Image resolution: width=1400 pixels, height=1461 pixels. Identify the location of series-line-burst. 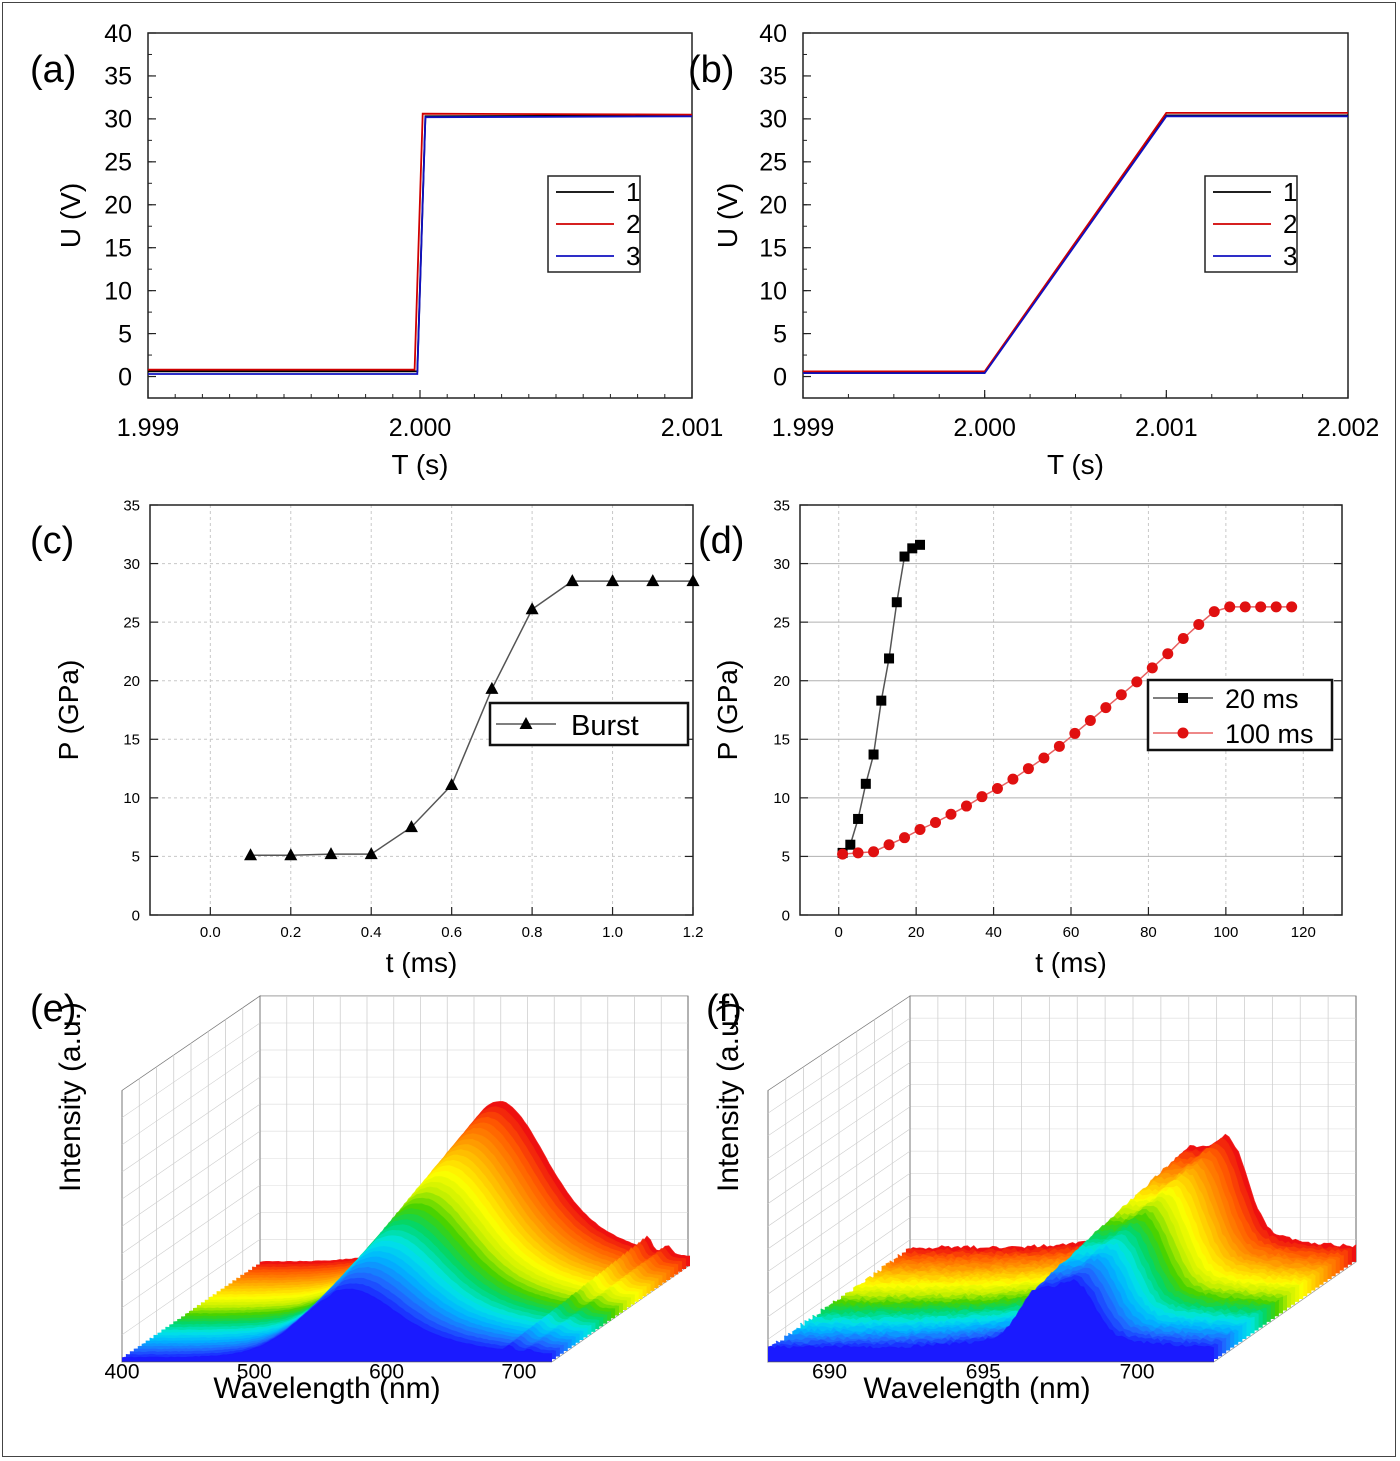
(471, 718).